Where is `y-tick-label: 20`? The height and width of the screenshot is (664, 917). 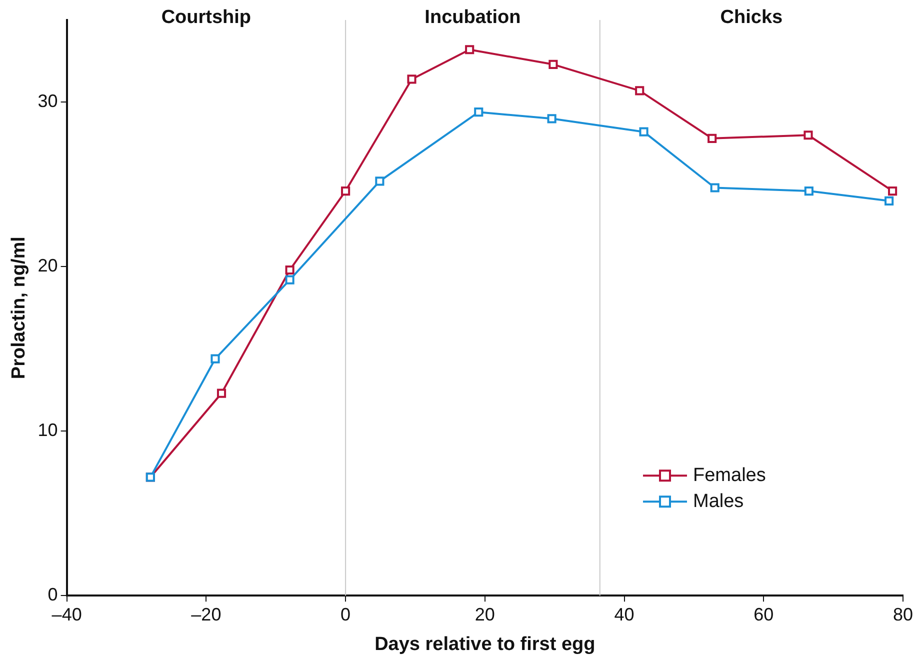
y-tick-label: 20 is located at coordinates (48, 266).